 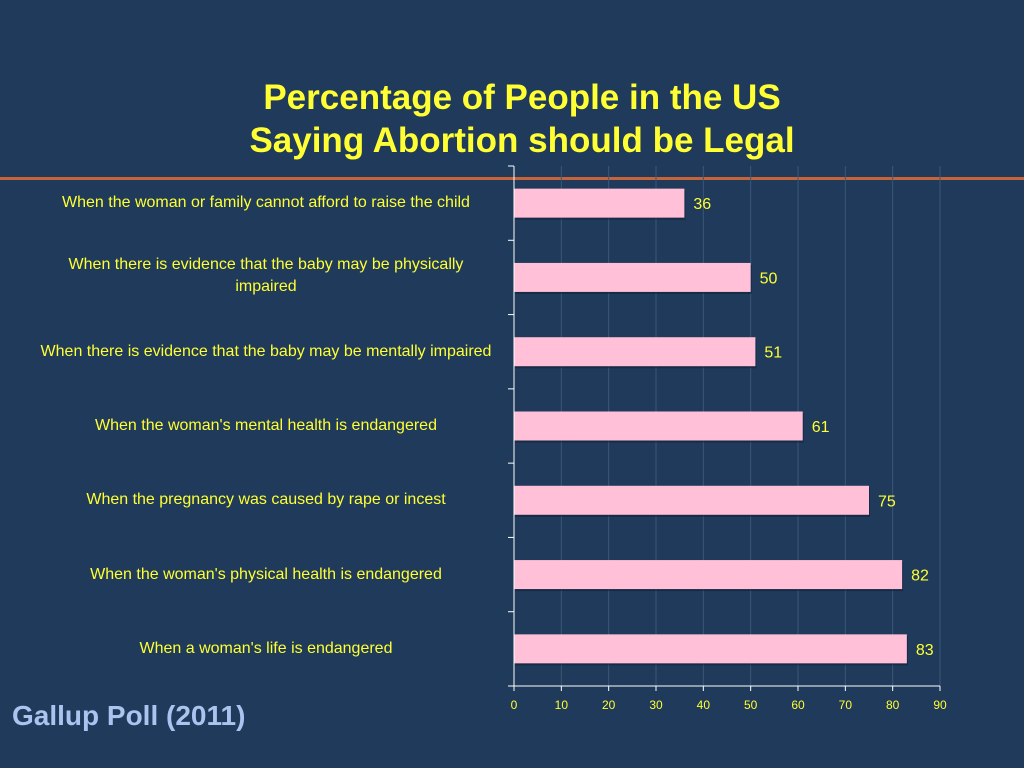 What do you see at coordinates (656, 705) in the screenshot?
I see `x-tick-label: 30` at bounding box center [656, 705].